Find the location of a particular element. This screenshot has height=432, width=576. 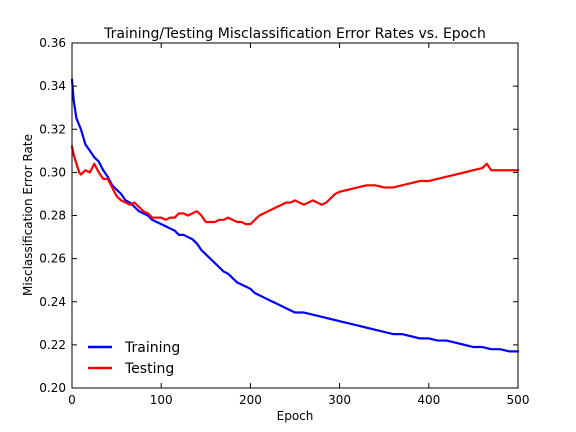

y-tick-label: 0.30 is located at coordinates (52, 172).